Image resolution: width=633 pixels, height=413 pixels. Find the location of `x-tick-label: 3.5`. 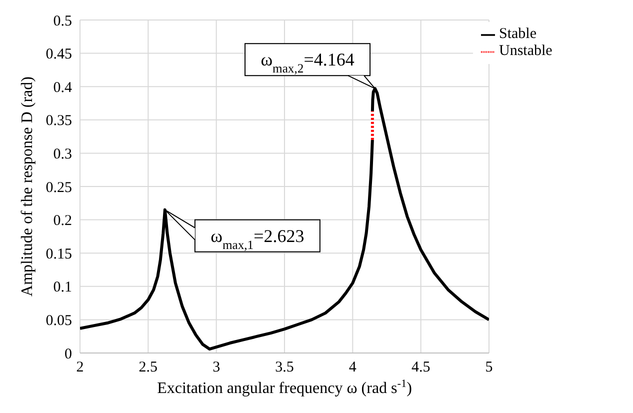

x-tick-label: 3.5 is located at coordinates (284, 368).